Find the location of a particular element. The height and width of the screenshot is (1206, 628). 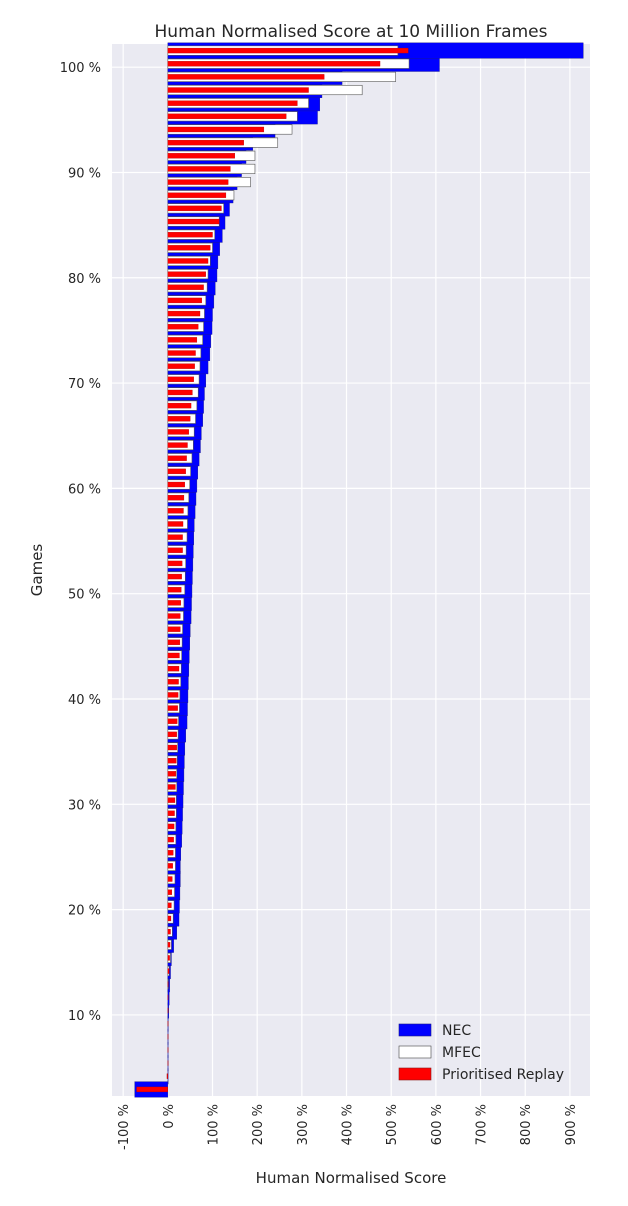

y-tick-label: 80 % is located at coordinates (84, 279).